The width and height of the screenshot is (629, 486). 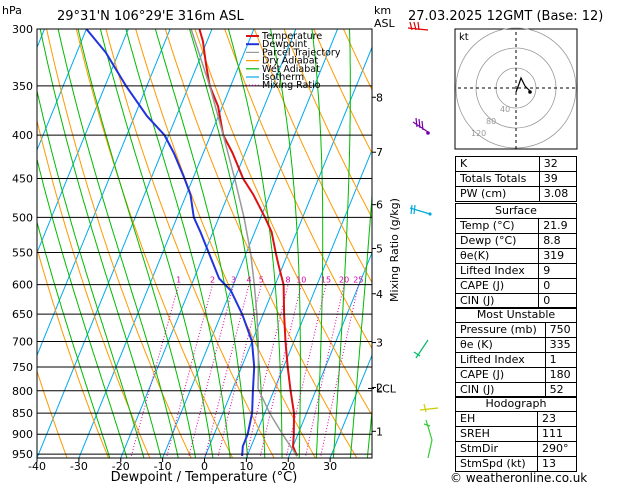 What do you see at coordinates (379, 431) in the screenshot?
I see `km-tick-label: 1` at bounding box center [379, 431].